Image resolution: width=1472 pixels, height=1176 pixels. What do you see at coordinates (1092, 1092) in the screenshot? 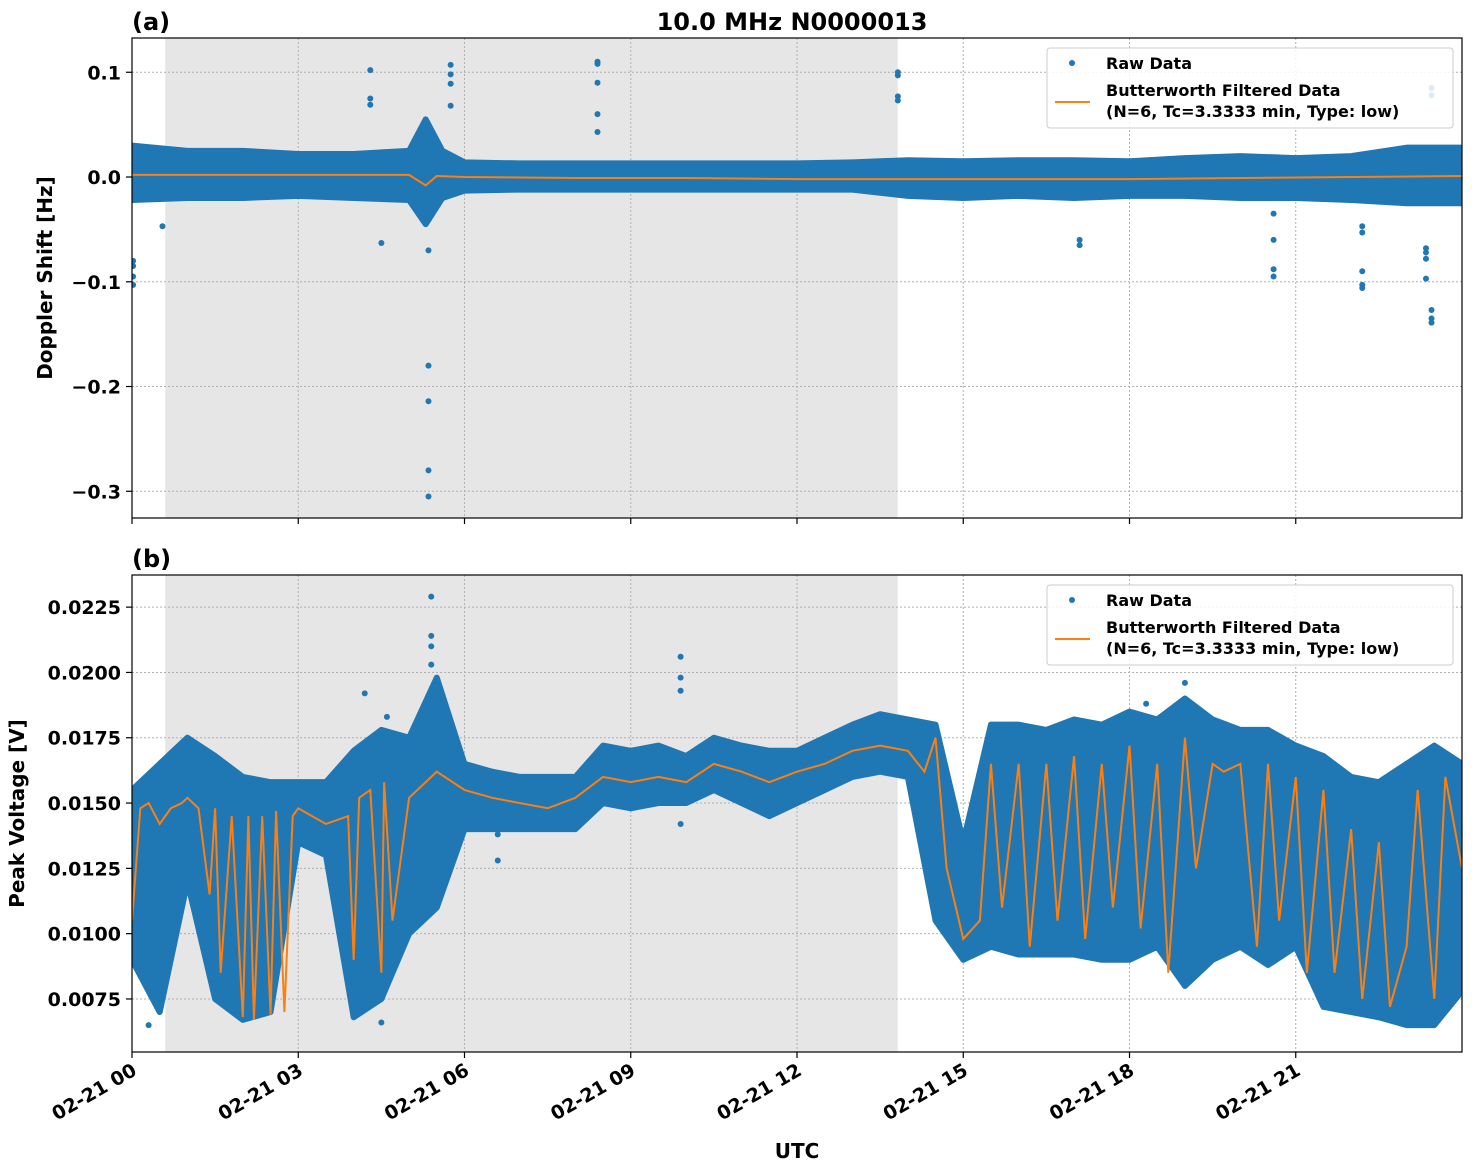
I see `x-tick-label: 02-21 18` at bounding box center [1092, 1092].